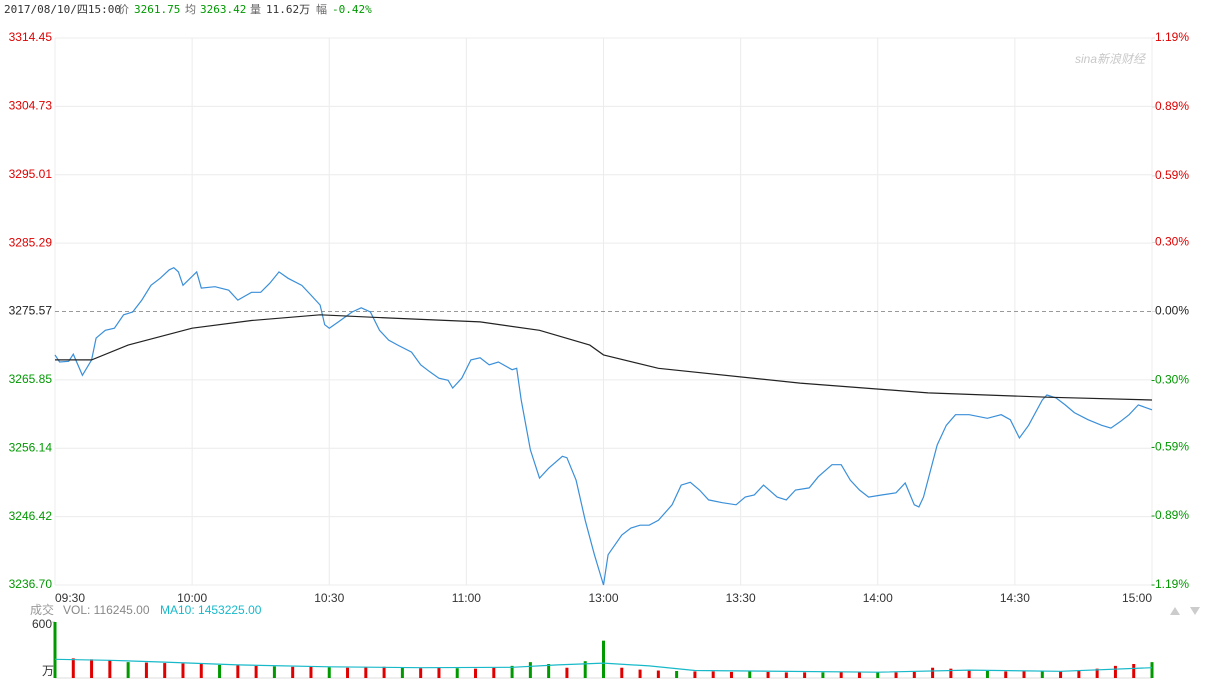 The height and width of the screenshot is (680, 1209). Describe the element at coordinates (1172, 242) in the screenshot. I see `y2-tick-label: 0.30%` at that location.